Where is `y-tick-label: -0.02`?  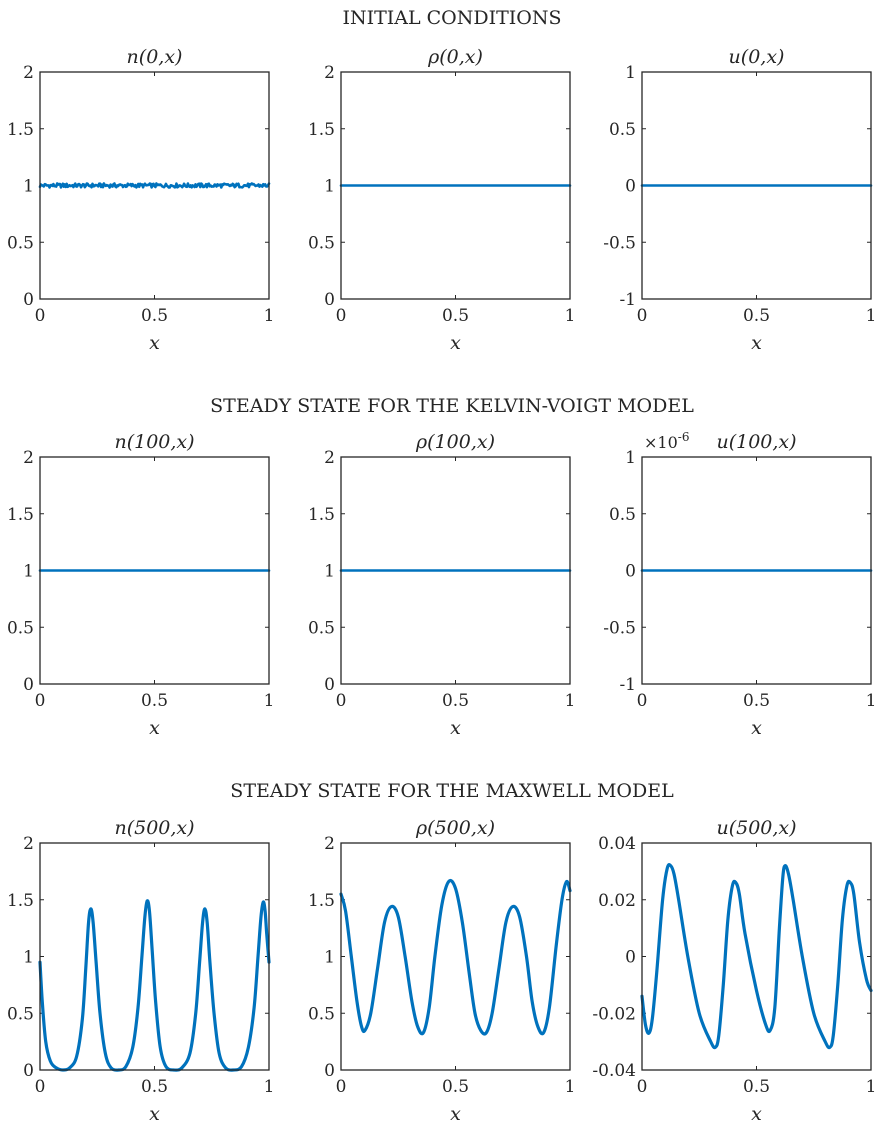
y-tick-label: -0.02 is located at coordinates (614, 1014).